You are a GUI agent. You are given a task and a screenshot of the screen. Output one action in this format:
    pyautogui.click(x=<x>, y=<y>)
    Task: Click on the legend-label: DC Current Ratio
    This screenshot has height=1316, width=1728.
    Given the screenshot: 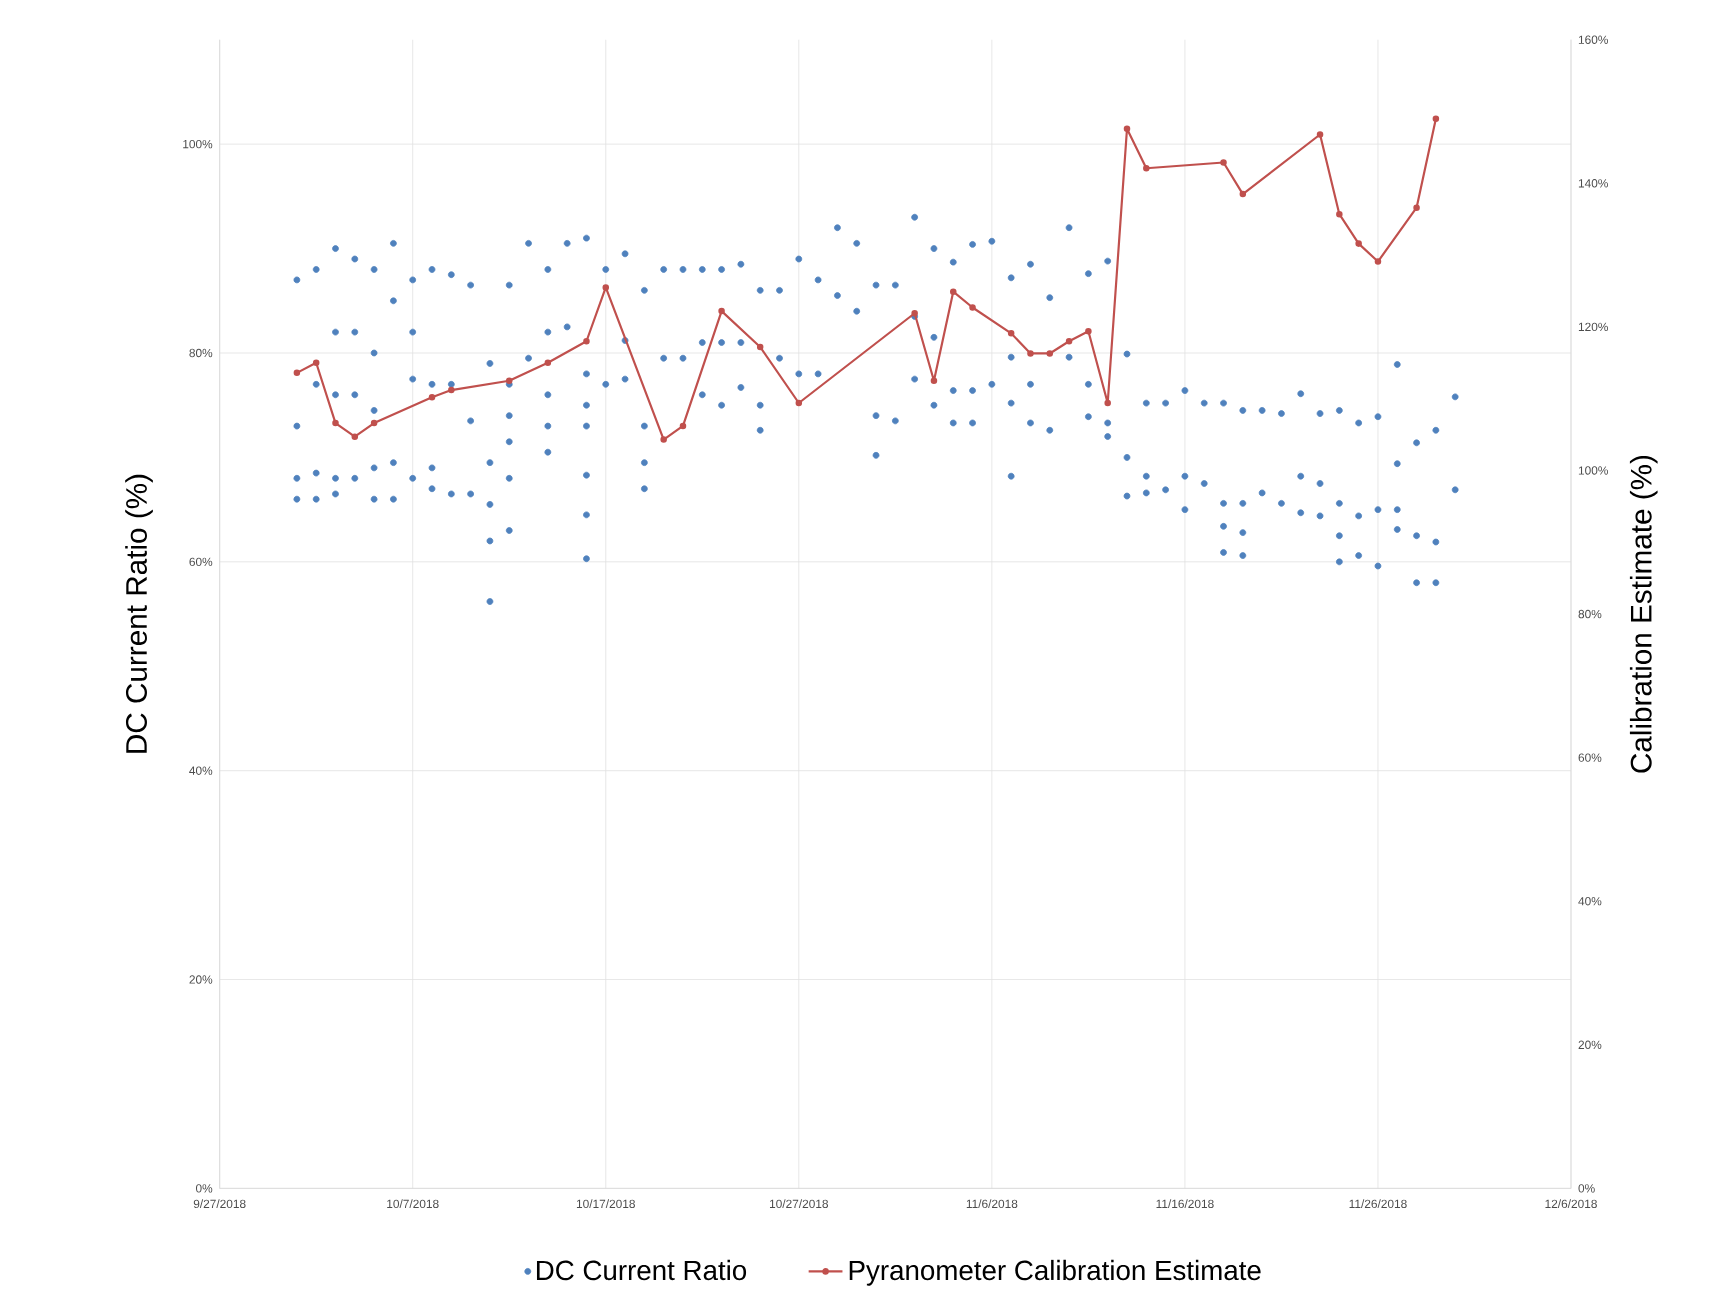 What is the action you would take?
    pyautogui.click(x=641, y=1270)
    